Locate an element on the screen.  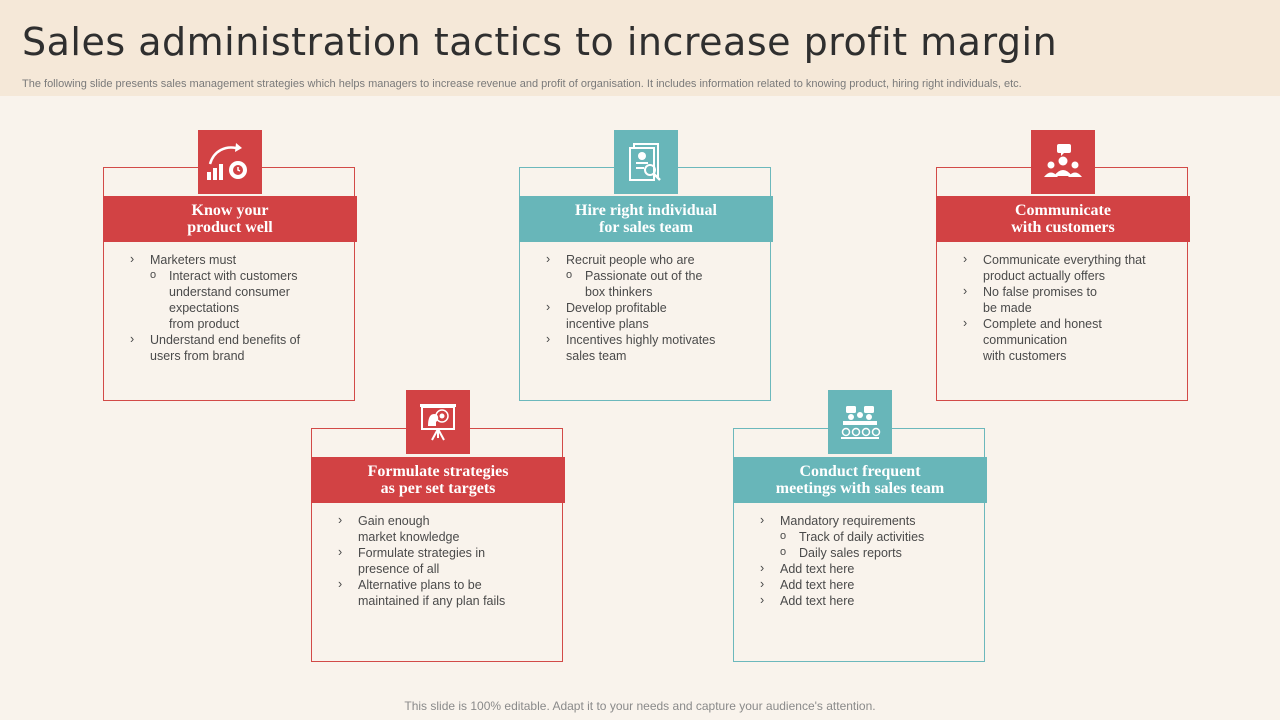
sub-bullet-item: Passionate out of the is located at coordinates (630, 275).